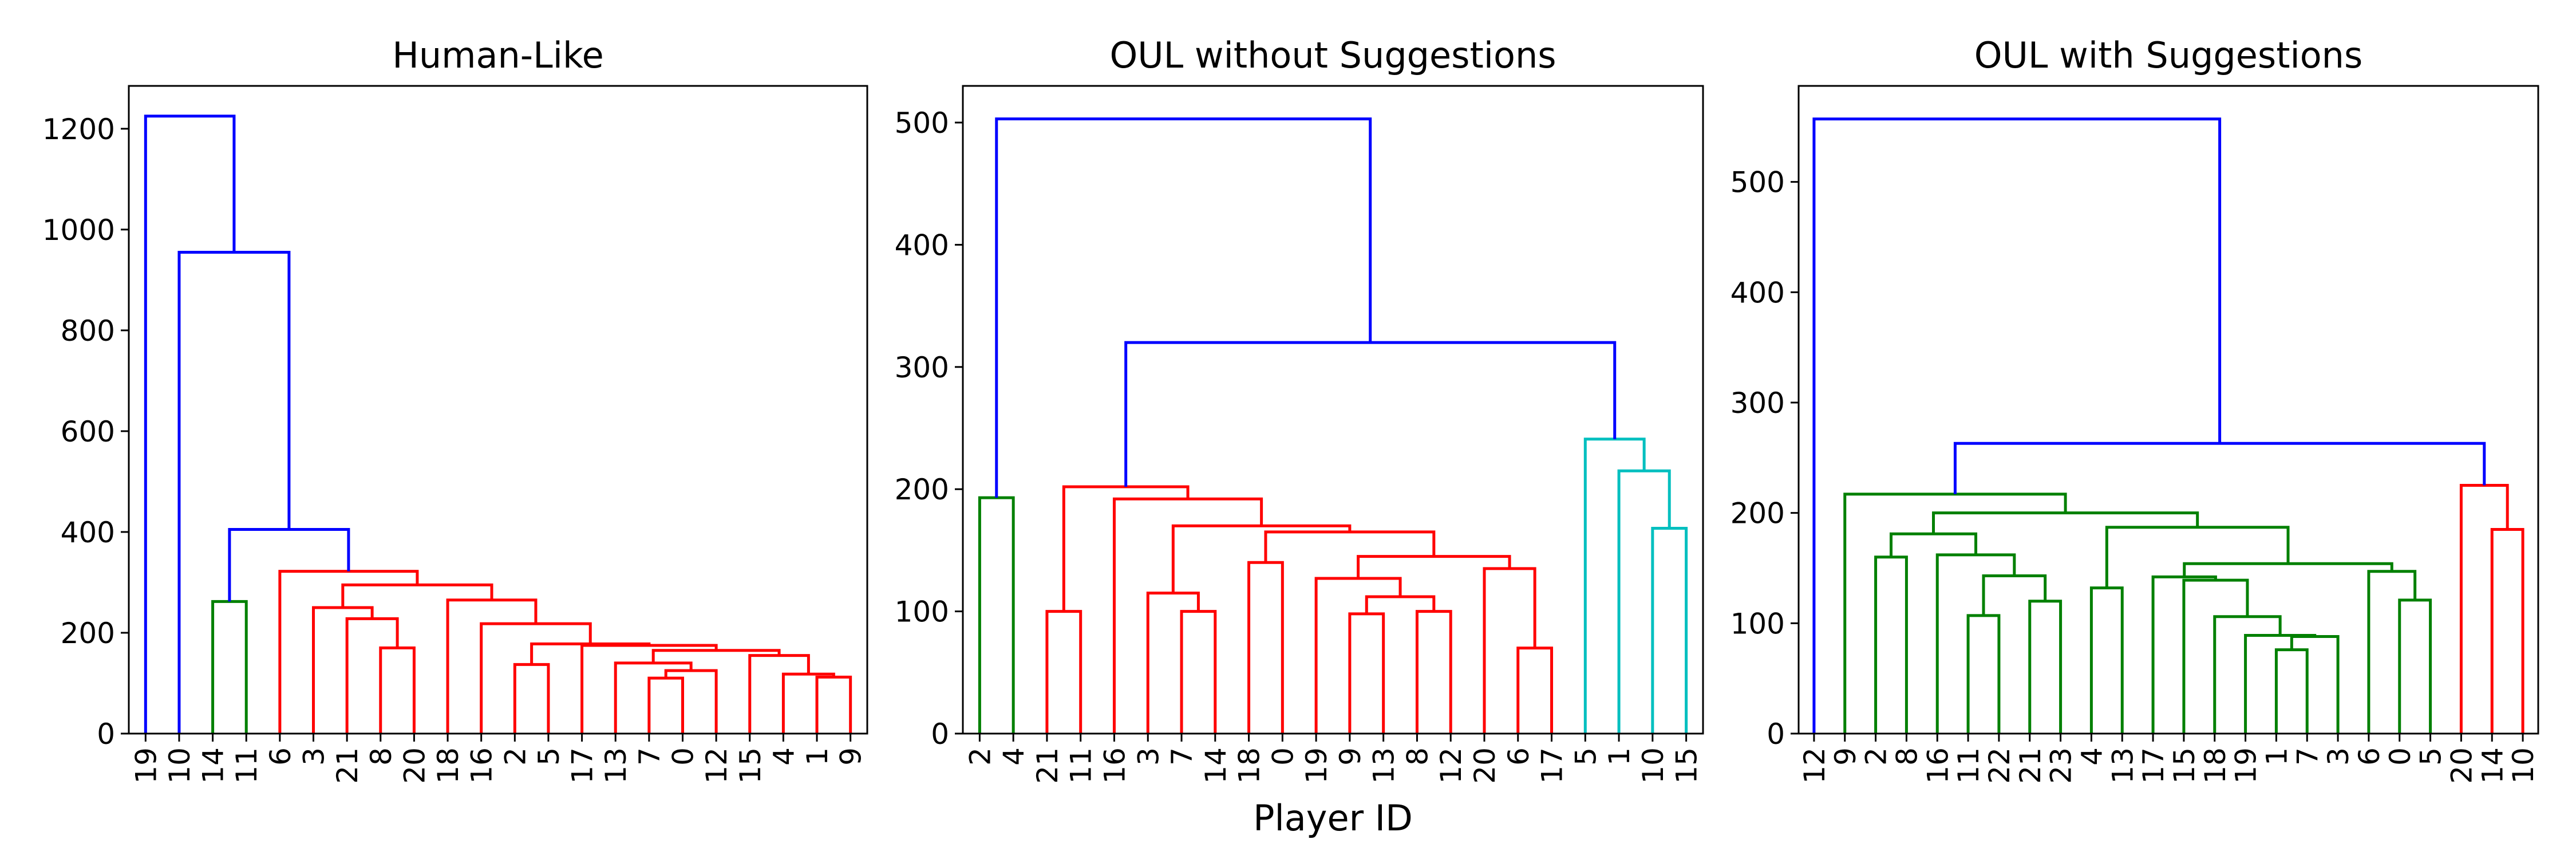 The image size is (2576, 859). What do you see at coordinates (88, 331) in the screenshot?
I see `y-tick-label: 800` at bounding box center [88, 331].